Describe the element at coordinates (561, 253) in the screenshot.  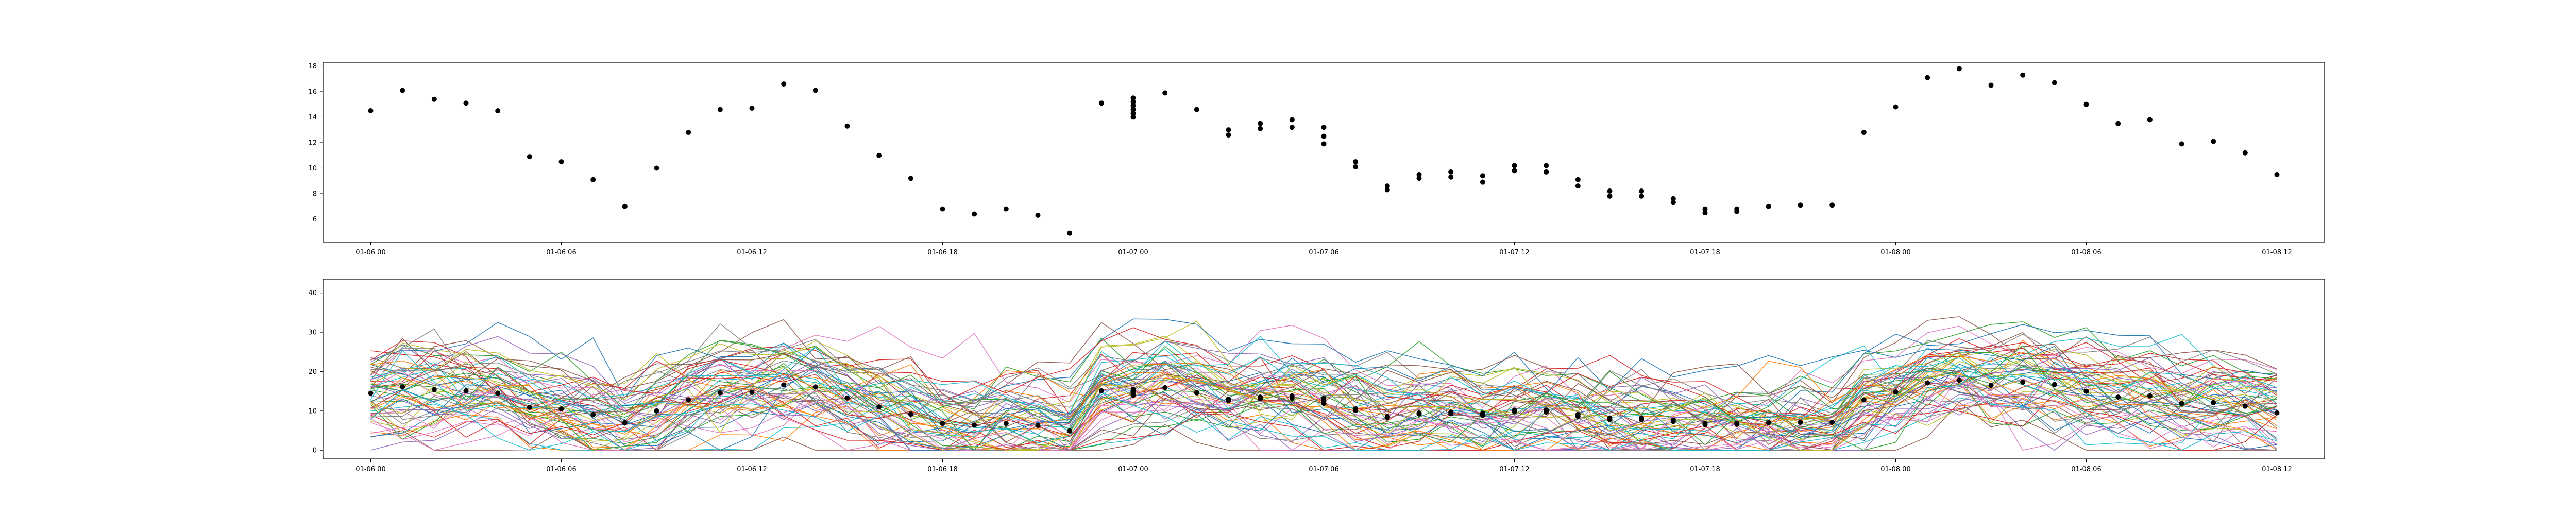
I see `scatter-x-tick-label: 01-06 06` at that location.